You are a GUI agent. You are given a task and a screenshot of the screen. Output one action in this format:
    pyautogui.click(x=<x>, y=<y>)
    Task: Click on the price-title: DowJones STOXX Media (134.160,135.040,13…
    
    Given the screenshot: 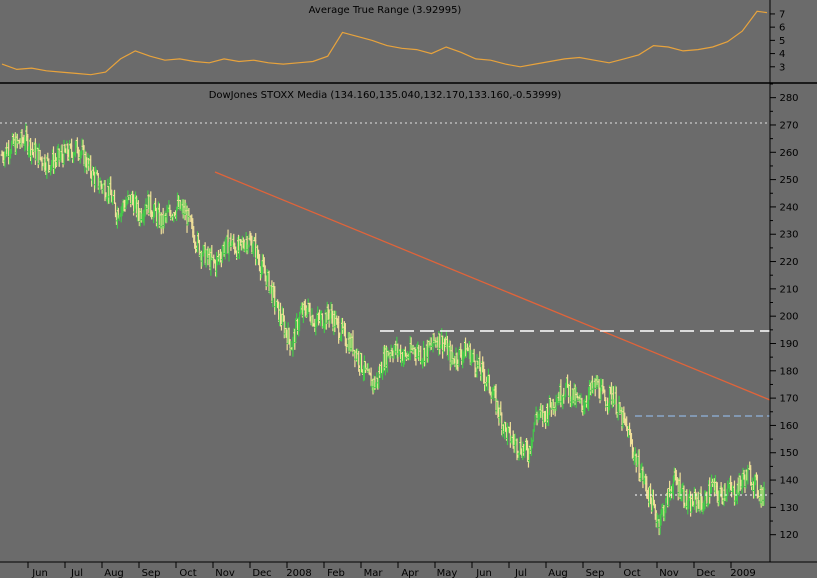 What is the action you would take?
    pyautogui.click(x=385, y=95)
    